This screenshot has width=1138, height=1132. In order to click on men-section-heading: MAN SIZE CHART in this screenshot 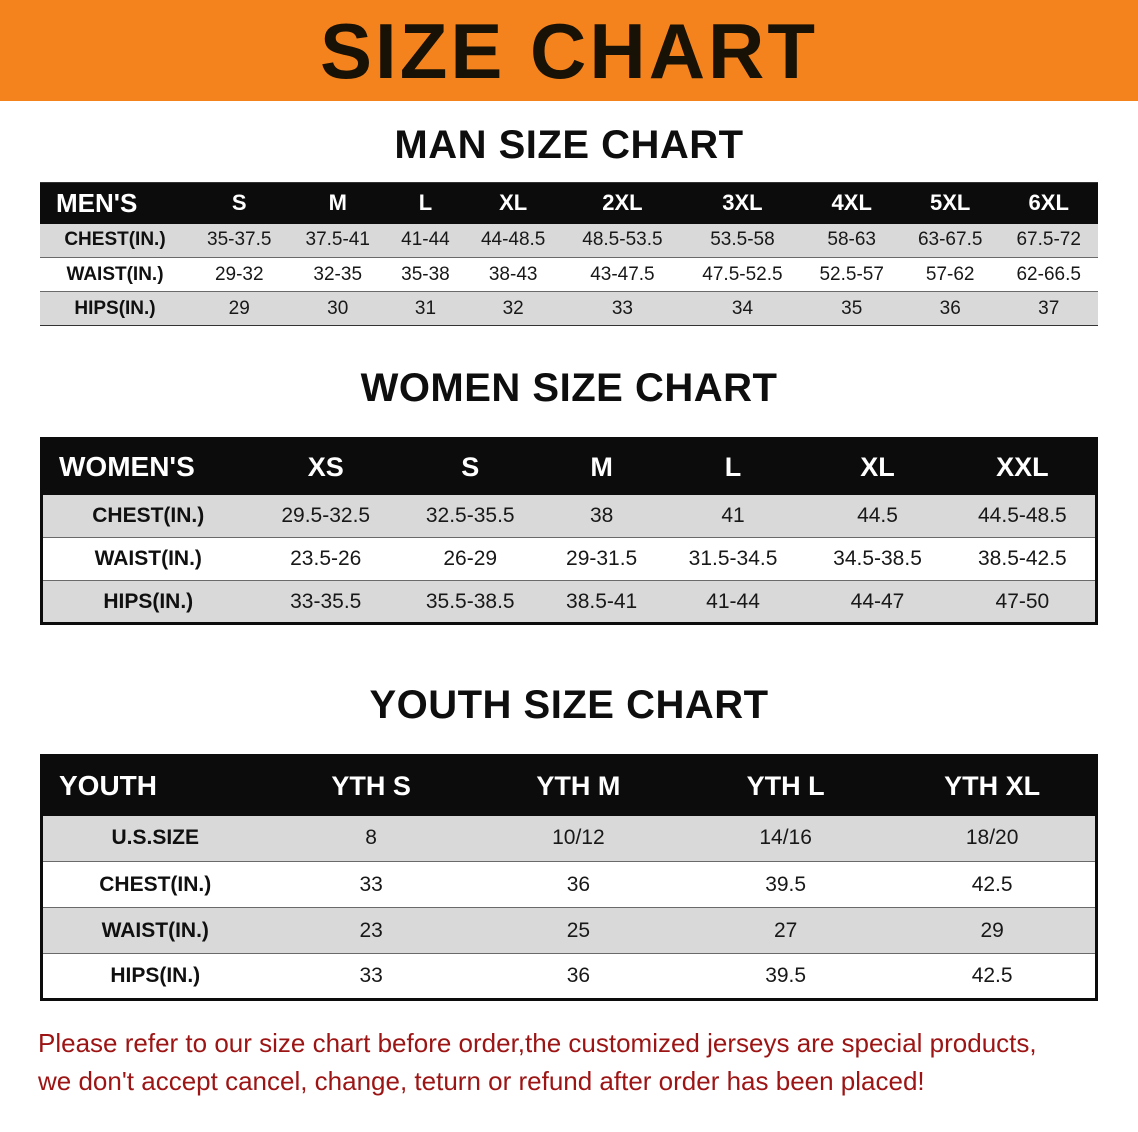, I will do `click(569, 145)`.